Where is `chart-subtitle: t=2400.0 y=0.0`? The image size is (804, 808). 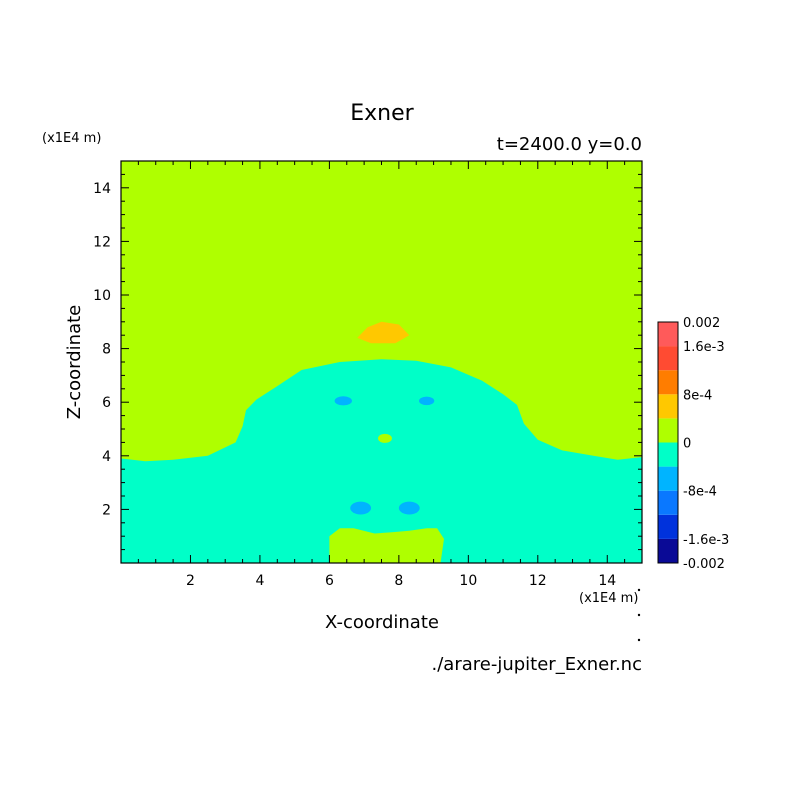
chart-subtitle: t=2400.0 y=0.0 is located at coordinates (569, 144).